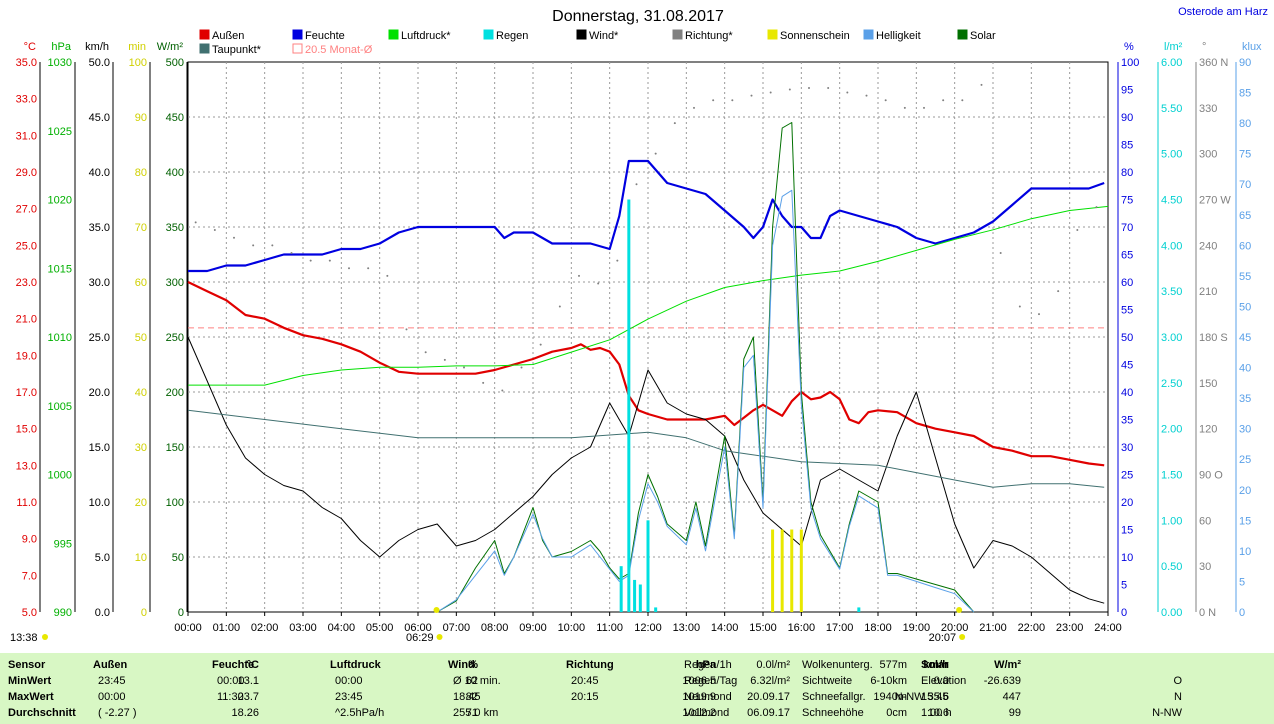 The height and width of the screenshot is (724, 1274). Describe the element at coordinates (230, 697) in the screenshot. I see `footer-cell-time: 11:30` at that location.